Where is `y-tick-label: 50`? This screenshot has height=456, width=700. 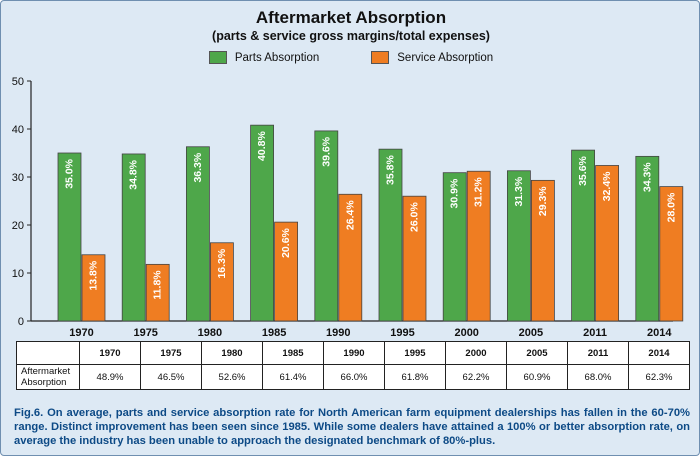 y-tick-label: 50 is located at coordinates (18, 82).